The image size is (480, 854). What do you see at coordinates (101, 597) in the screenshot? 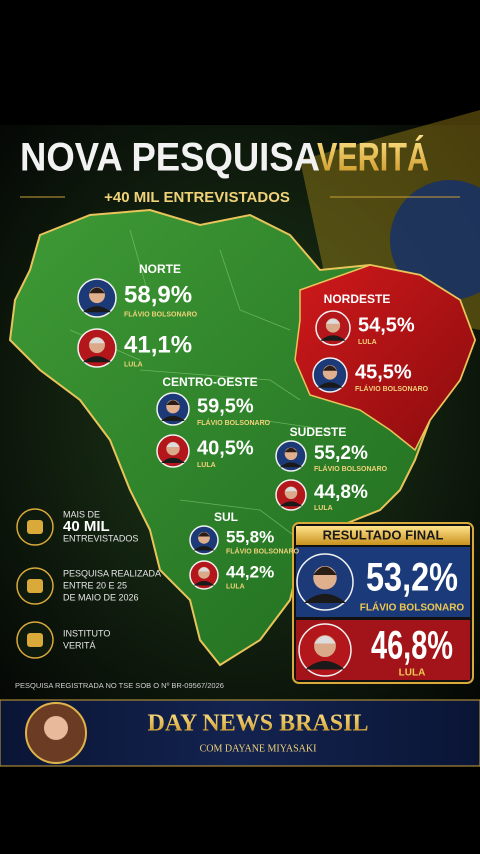
I see `info-text: DE MAIO DE 2026` at bounding box center [101, 597].